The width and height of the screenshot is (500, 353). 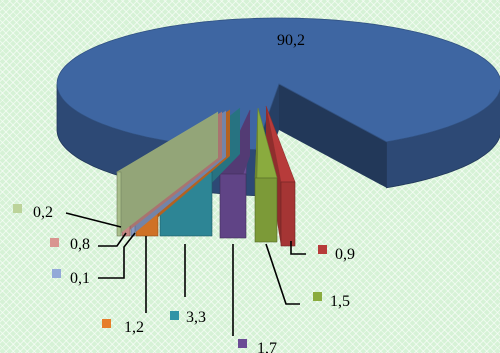 I want to click on data-label-0-9: 0,9, so click(x=345, y=254).